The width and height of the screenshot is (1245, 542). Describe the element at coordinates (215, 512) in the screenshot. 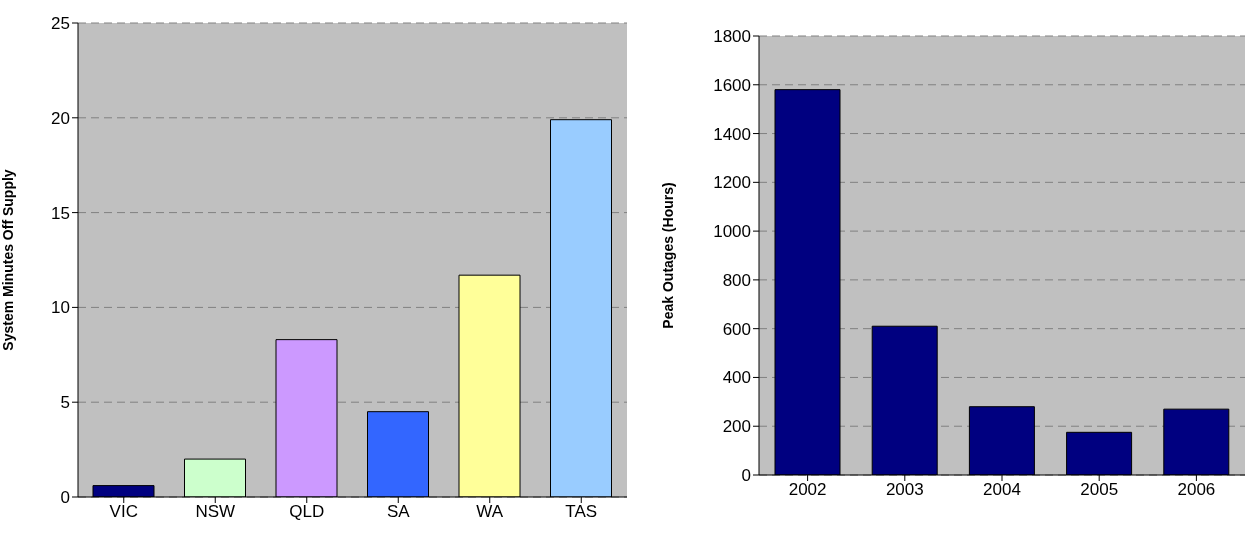

I see `x-tick-label: NSW` at that location.